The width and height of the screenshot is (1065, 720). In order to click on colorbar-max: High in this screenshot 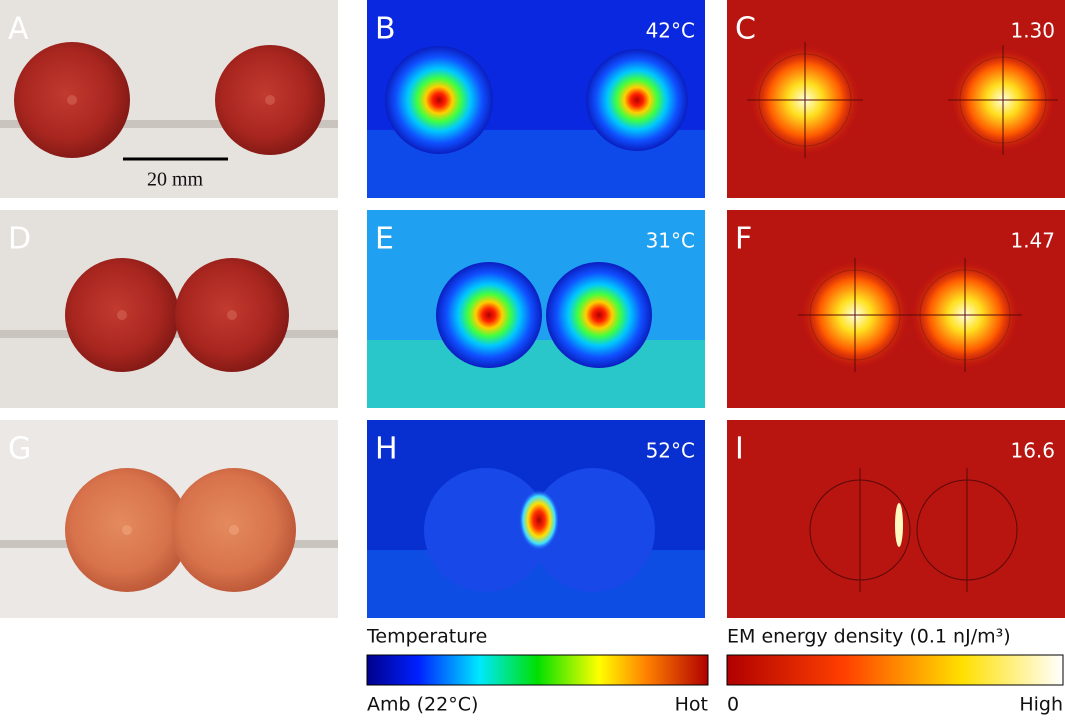, I will do `click(1041, 705)`.